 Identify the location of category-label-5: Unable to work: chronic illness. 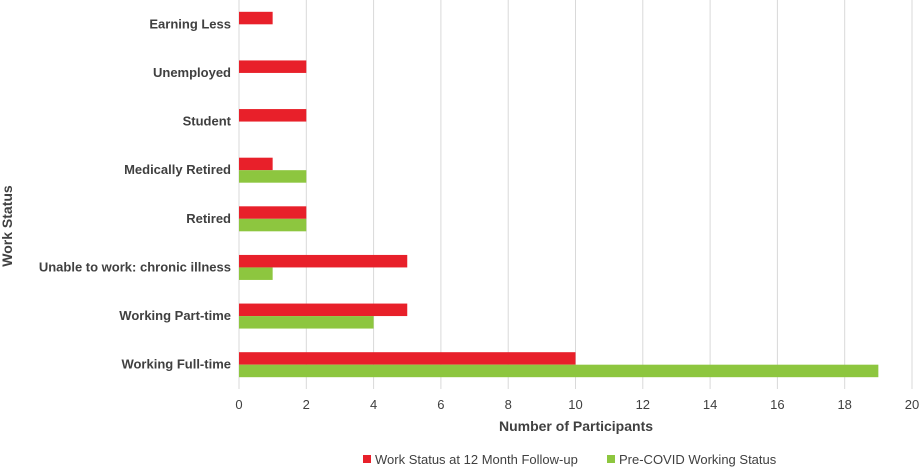
(135, 266).